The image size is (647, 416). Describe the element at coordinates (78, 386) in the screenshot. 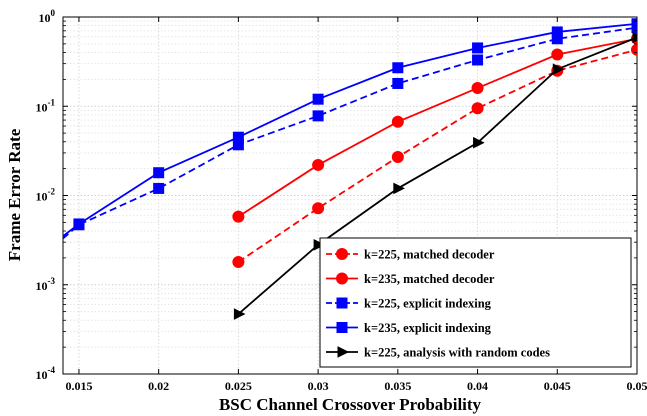

I see `x-tick-label: 0.015` at that location.